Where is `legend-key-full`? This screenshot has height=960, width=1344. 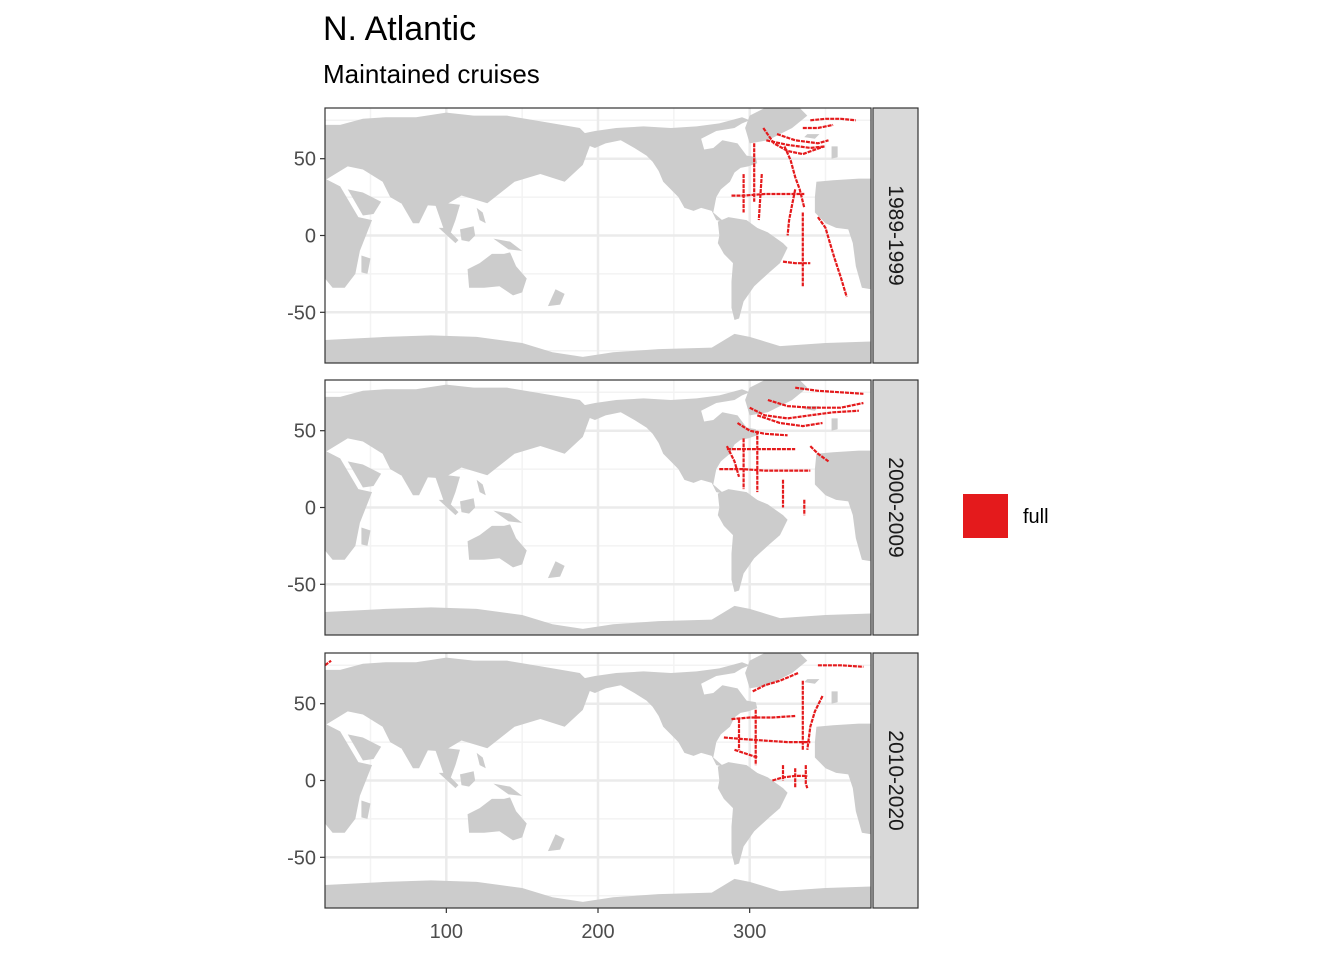 legend-key-full is located at coordinates (985, 516).